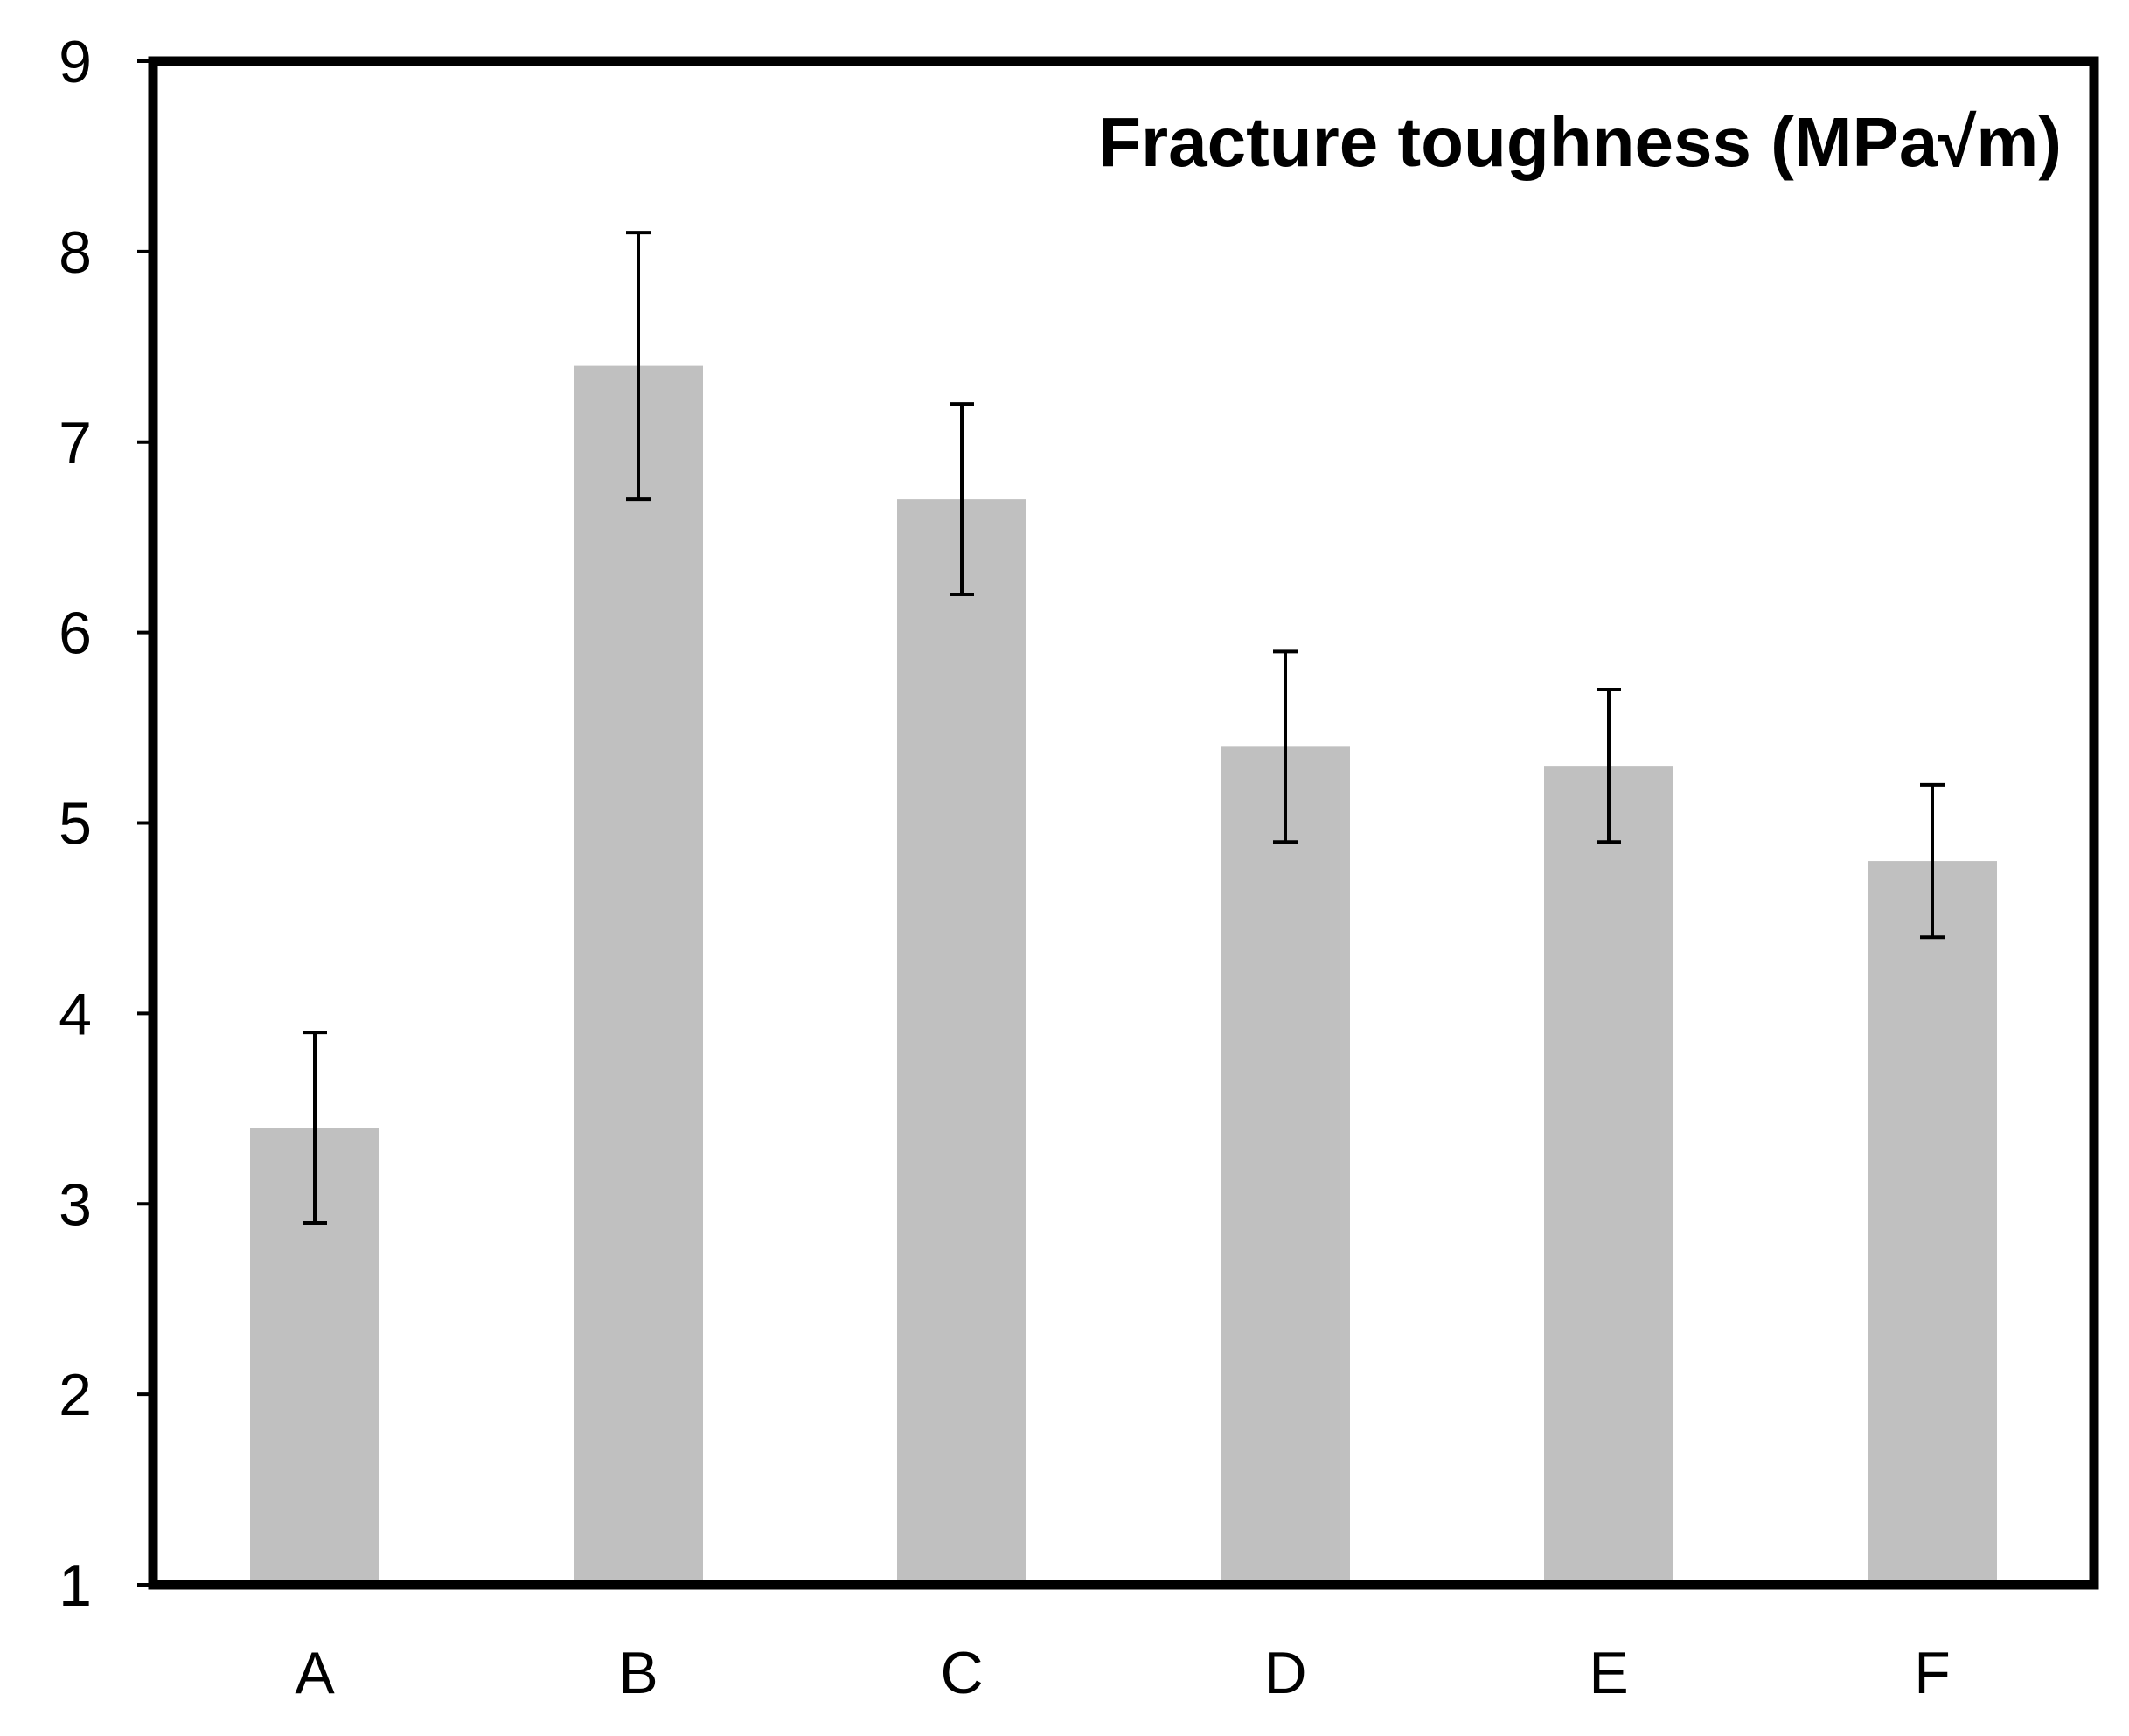  I want to click on x-tick-label-A: A, so click(315, 1673).